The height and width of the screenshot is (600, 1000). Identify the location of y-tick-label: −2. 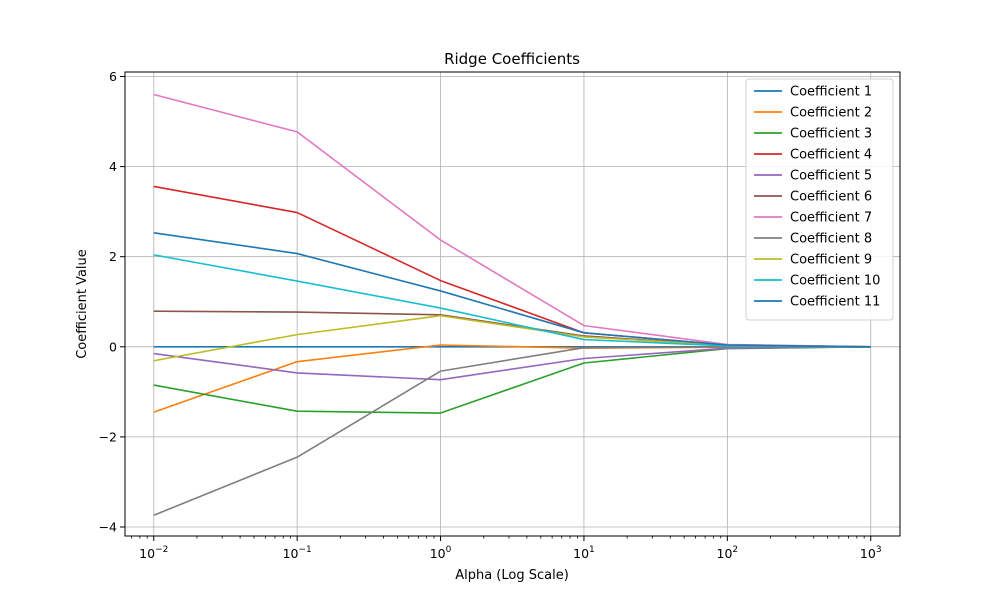
(108, 436).